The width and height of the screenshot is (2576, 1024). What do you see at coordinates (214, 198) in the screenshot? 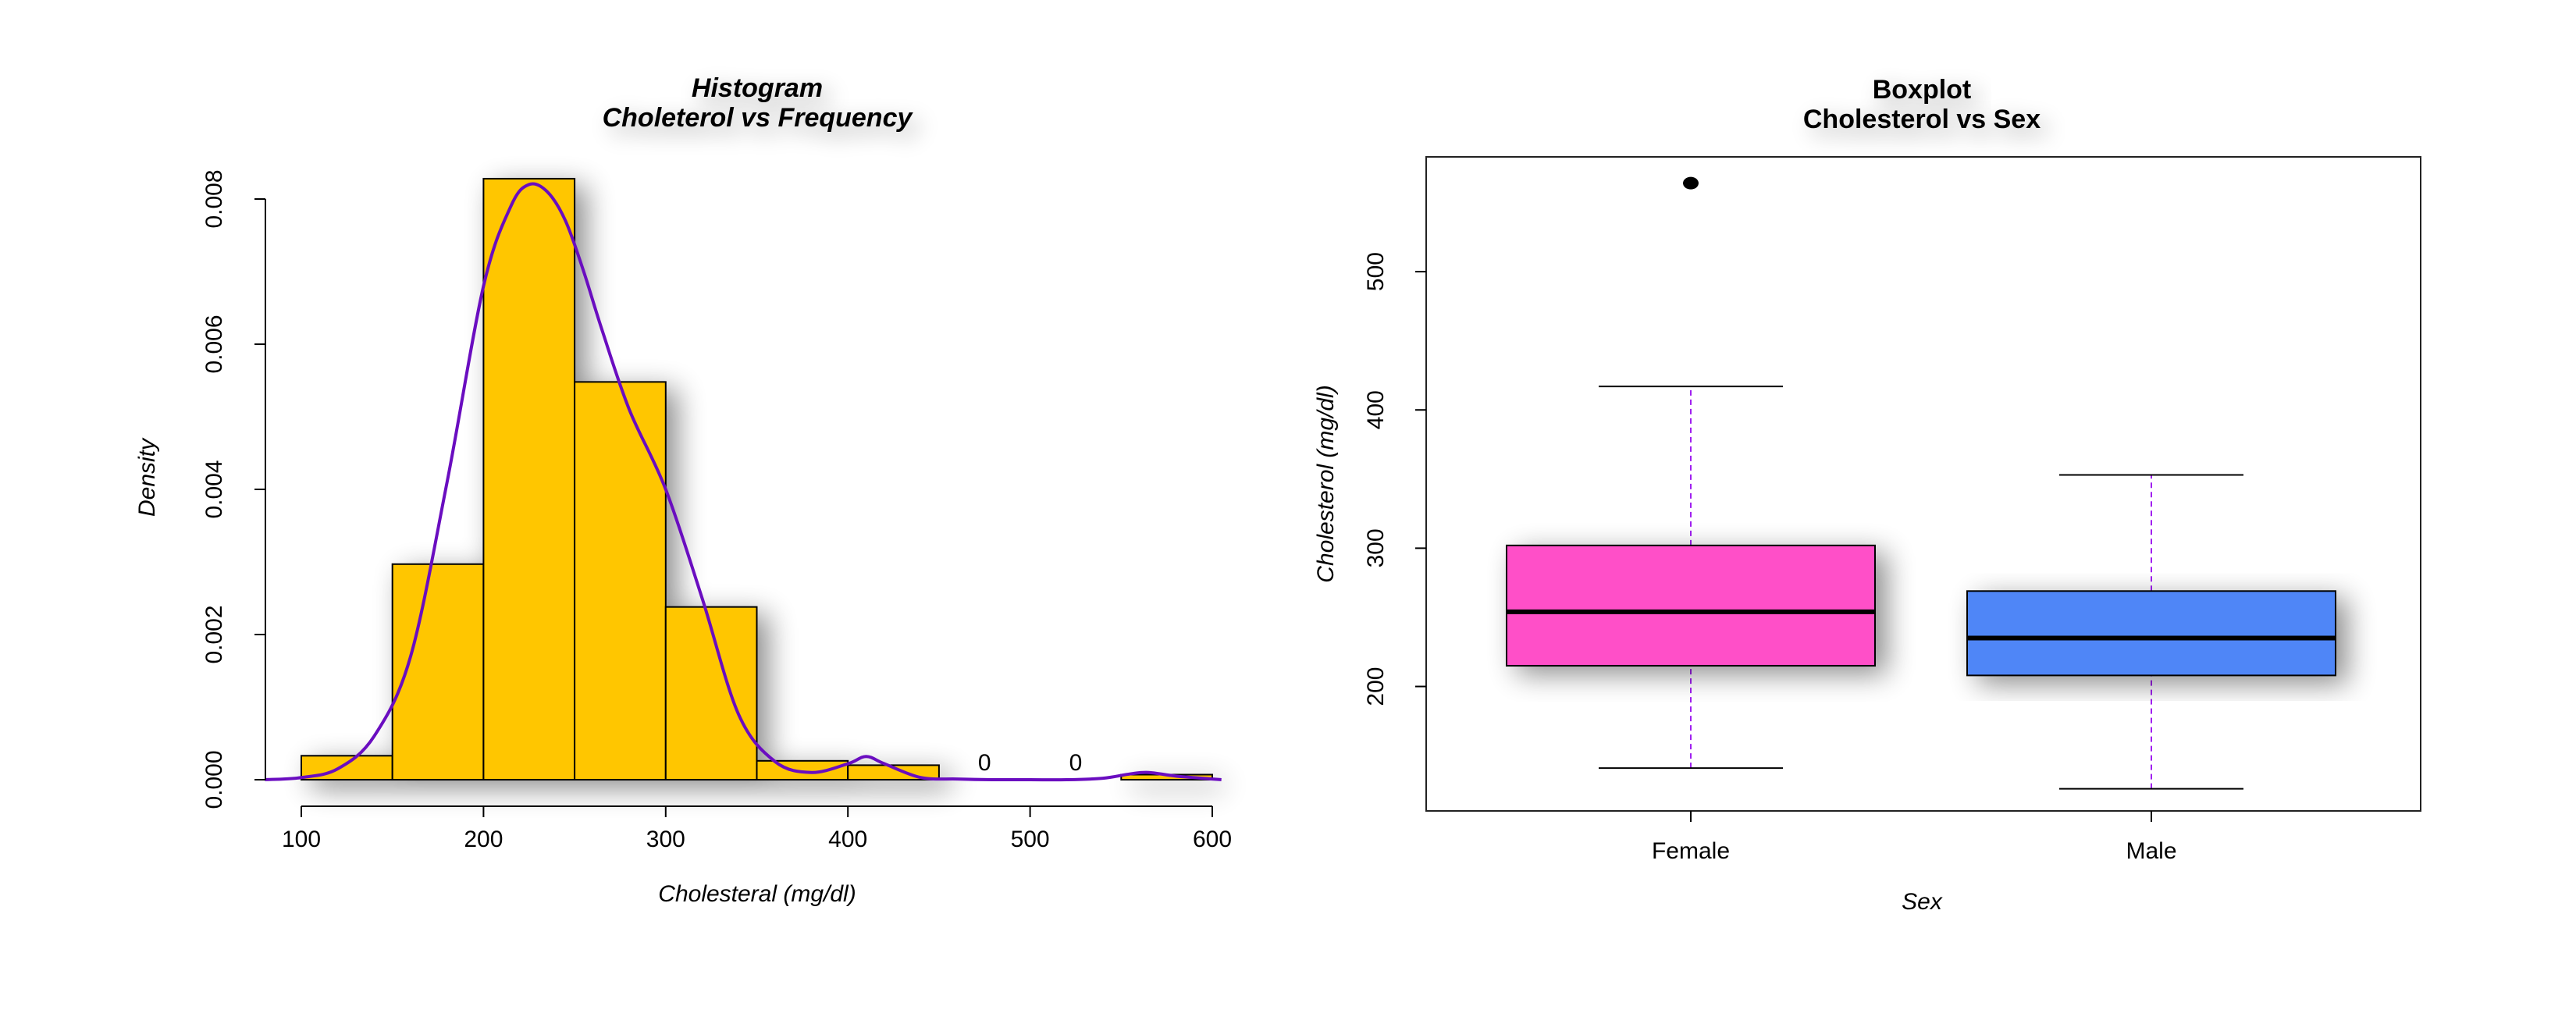
I see `y-tick-label: 0.008` at bounding box center [214, 198].